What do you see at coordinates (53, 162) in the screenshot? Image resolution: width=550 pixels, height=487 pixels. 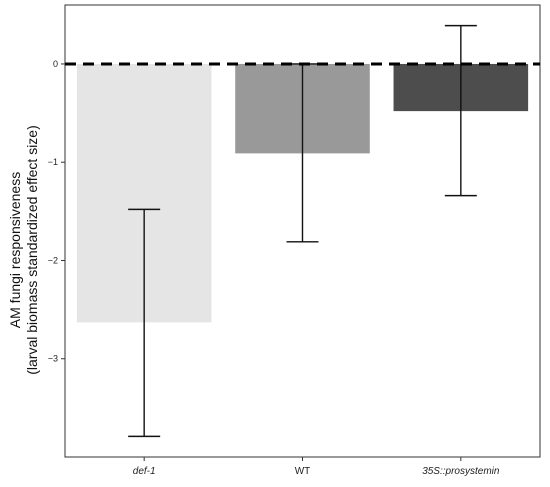 I see `y-tick-label-2: −1` at bounding box center [53, 162].